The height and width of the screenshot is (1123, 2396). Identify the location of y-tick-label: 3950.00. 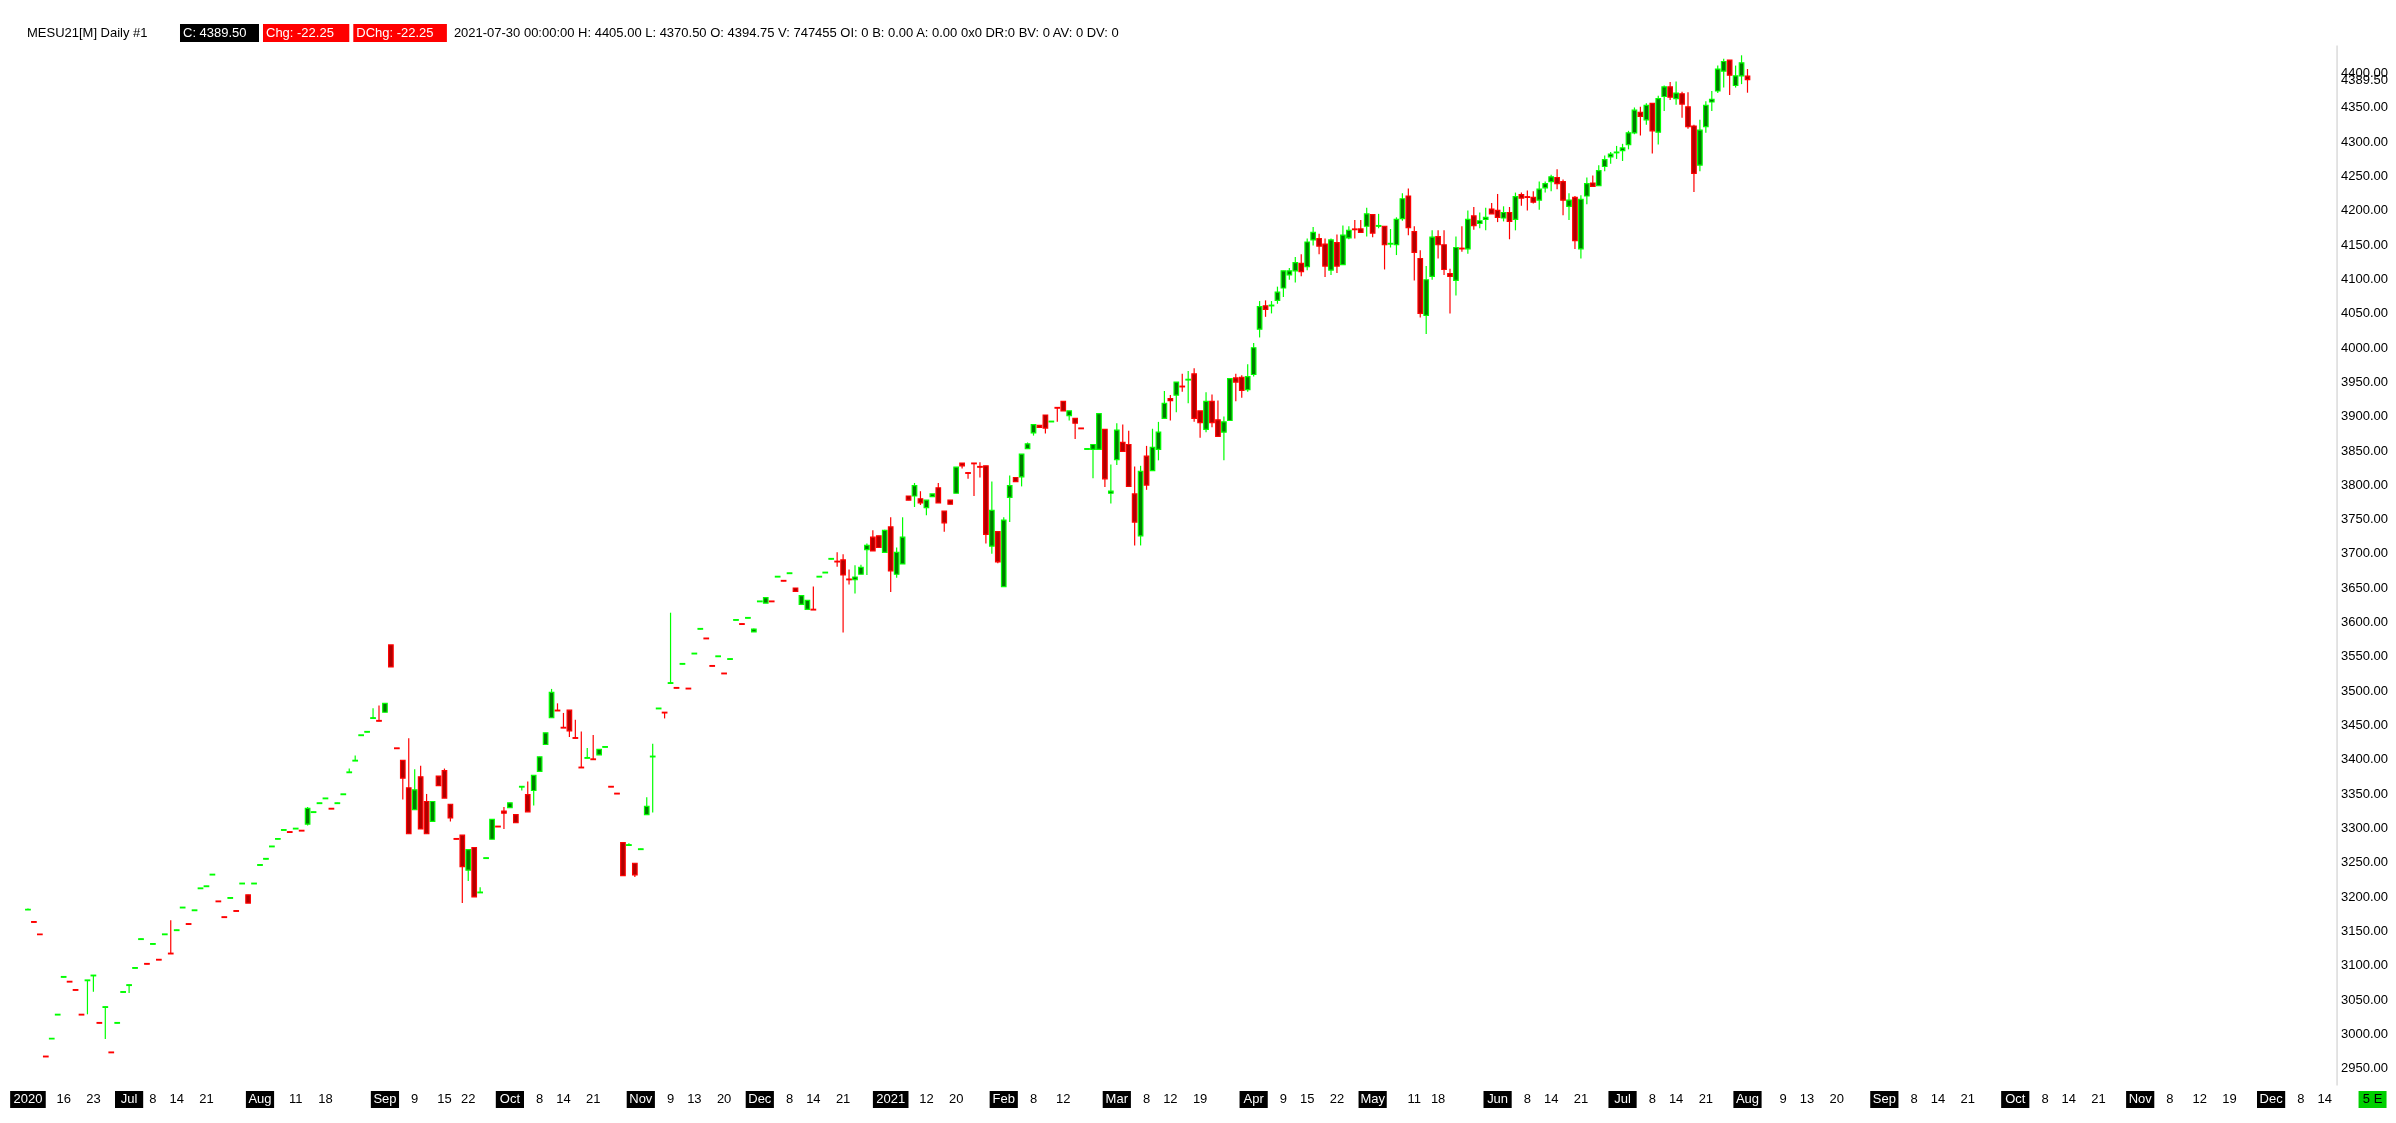
(2364, 381).